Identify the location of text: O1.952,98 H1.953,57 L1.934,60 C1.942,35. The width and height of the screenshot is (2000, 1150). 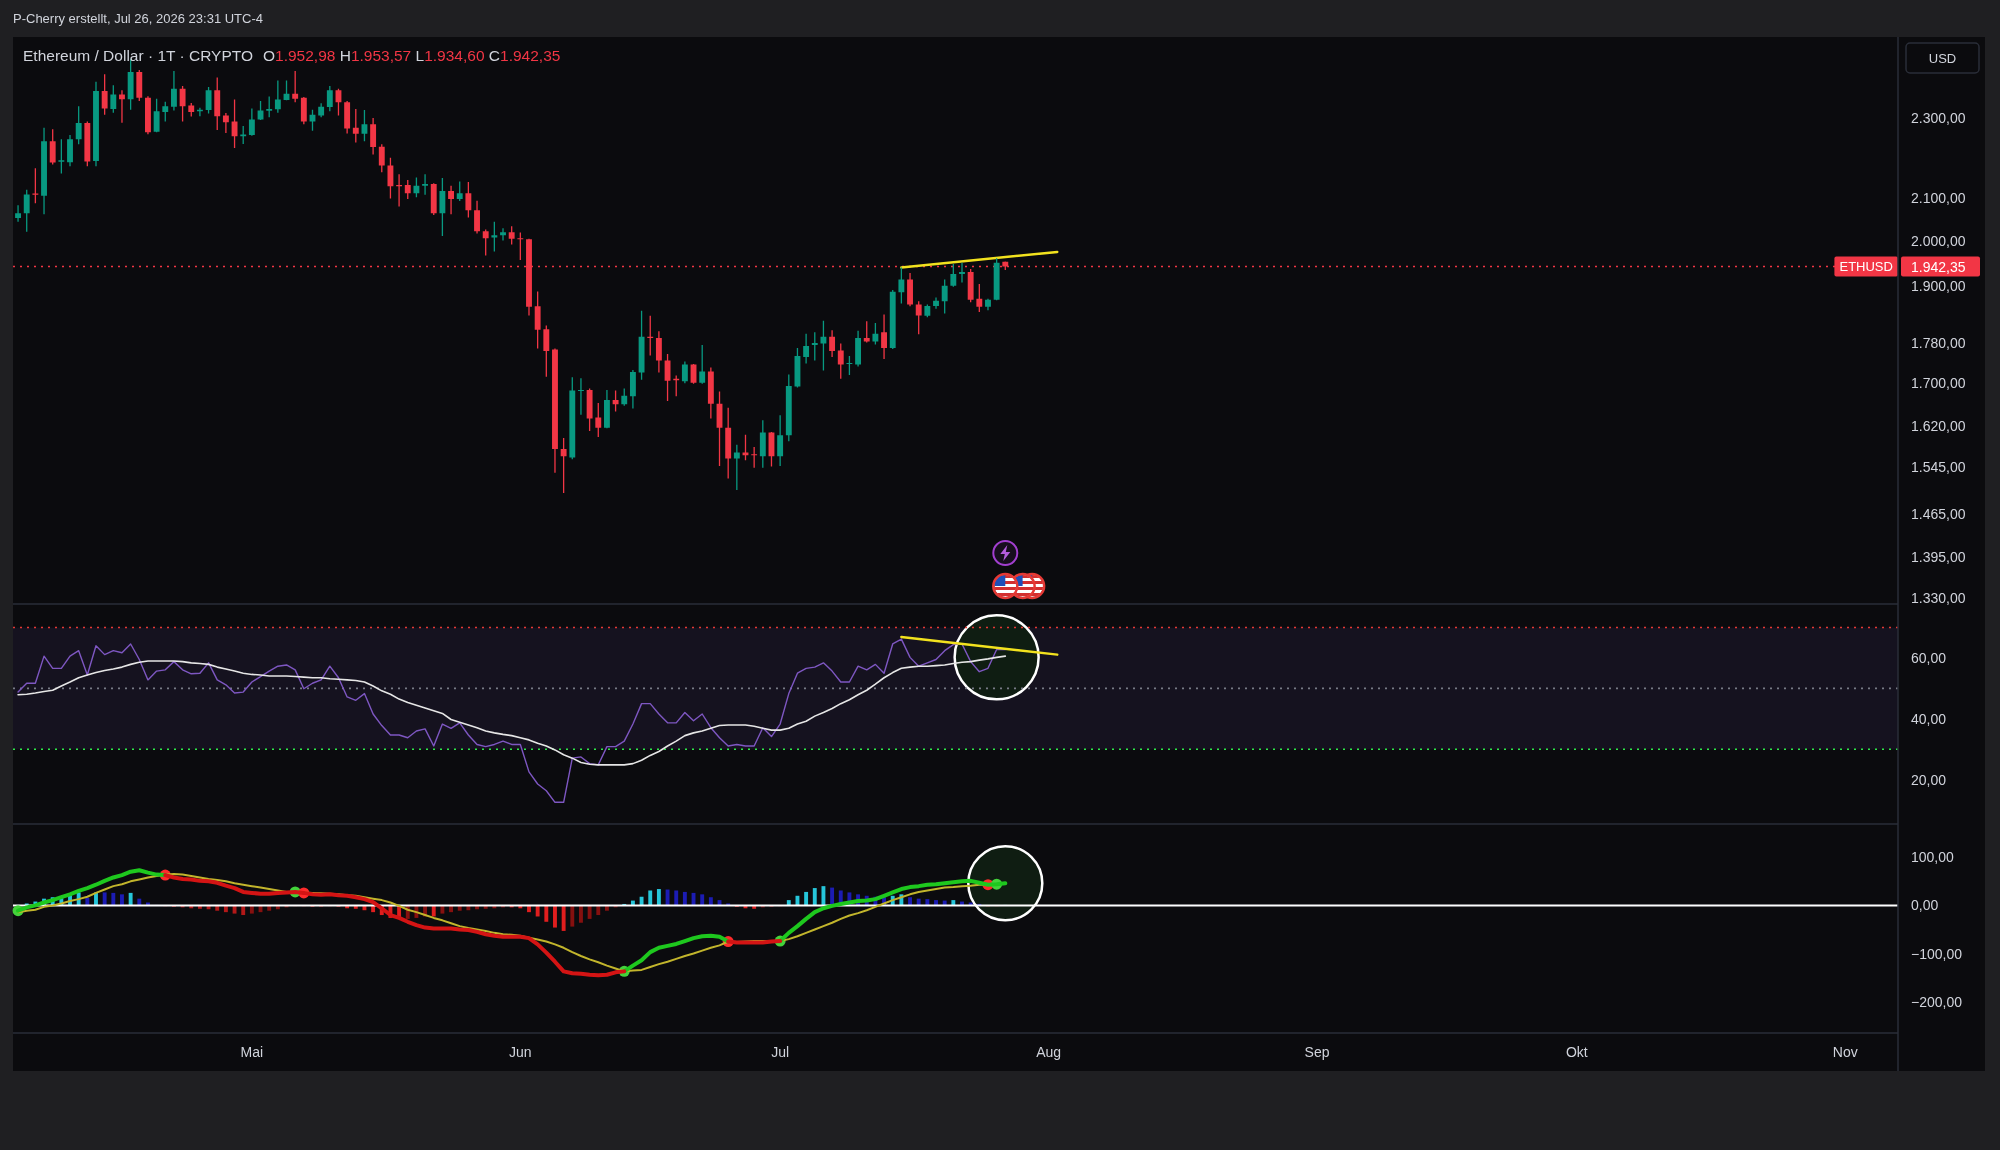
(412, 55).